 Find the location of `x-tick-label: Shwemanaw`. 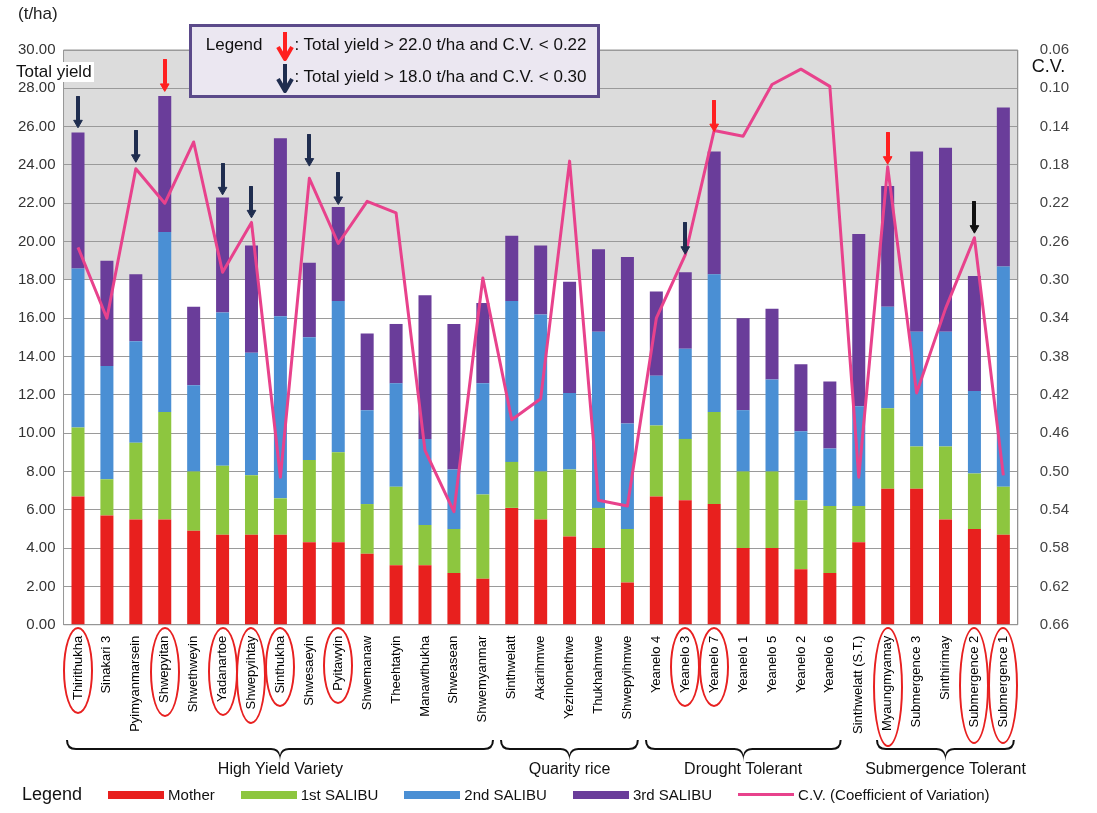

x-tick-label: Shwemanaw is located at coordinates (366, 673).